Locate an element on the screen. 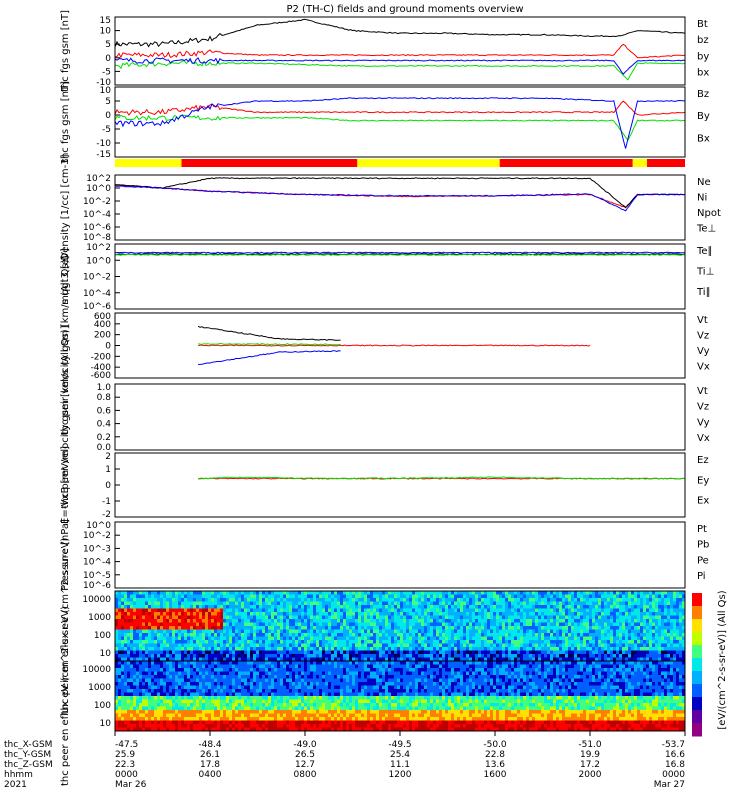  series-Vx-line is located at coordinates (269, 357).